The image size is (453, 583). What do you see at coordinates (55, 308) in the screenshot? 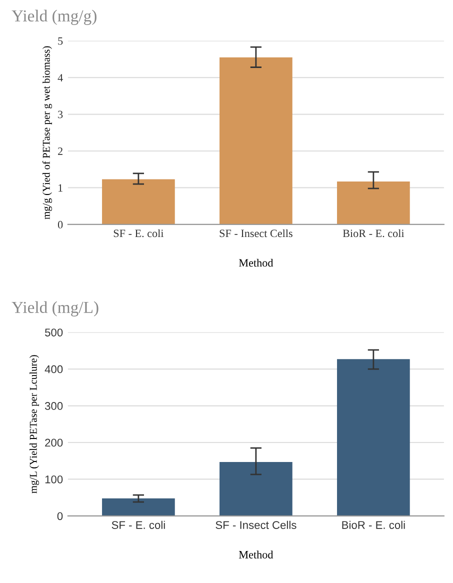
I see `chart-title: Yield (mg/L)` at bounding box center [55, 308].